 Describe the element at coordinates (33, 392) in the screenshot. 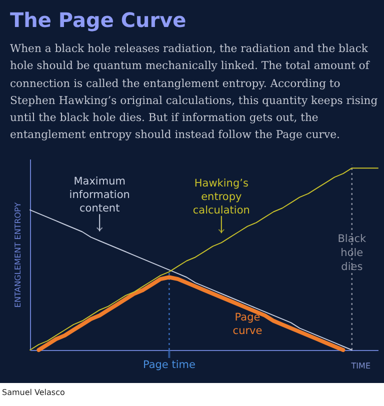

I see `text: Samuel Velasco` at that location.